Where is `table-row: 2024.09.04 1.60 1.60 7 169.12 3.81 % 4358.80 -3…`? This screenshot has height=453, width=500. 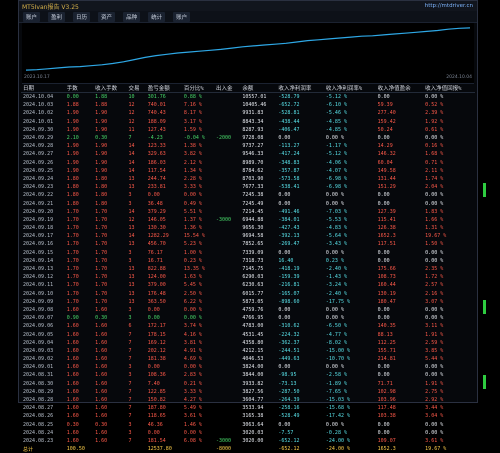
table-row: 2024.09.04 1.60 1.60 7 169.12 3.81 % 4358.80 -3… is located at coordinates (248, 343).